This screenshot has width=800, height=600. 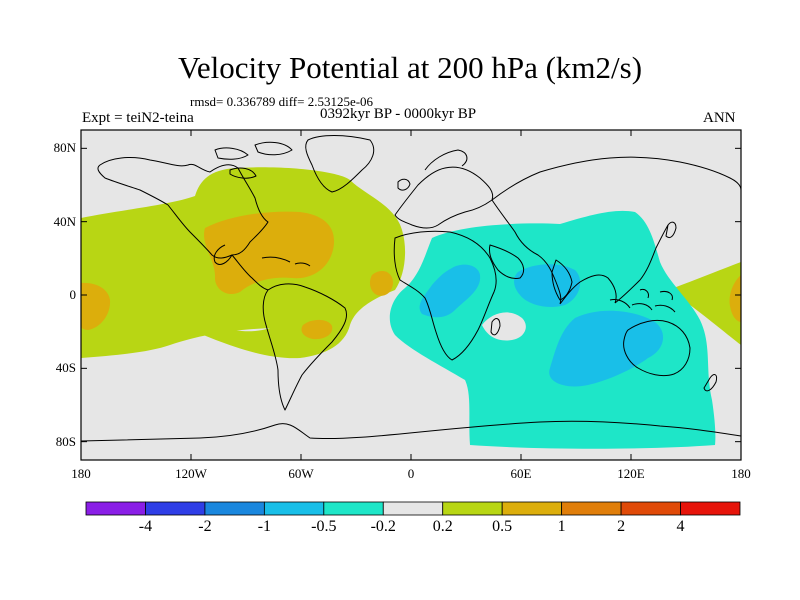 What do you see at coordinates (73, 294) in the screenshot?
I see `lat-tick-label: 0` at bounding box center [73, 294].